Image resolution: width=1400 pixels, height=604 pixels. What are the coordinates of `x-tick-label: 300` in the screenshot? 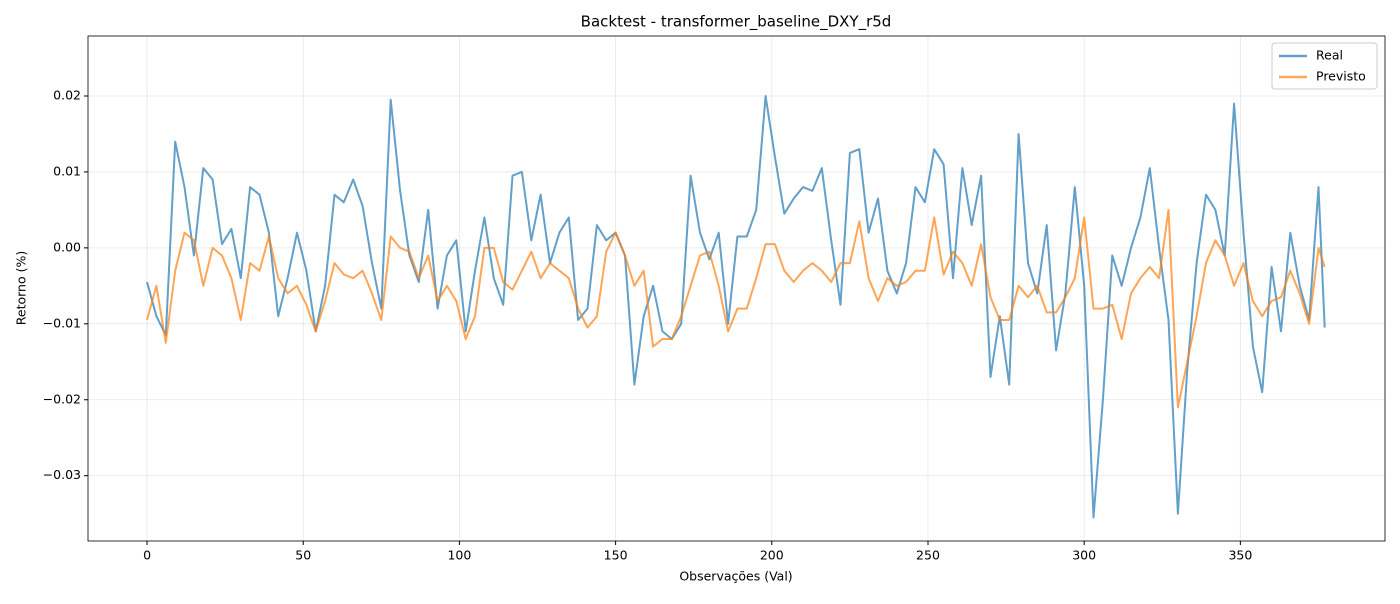 It's located at (1084, 555).